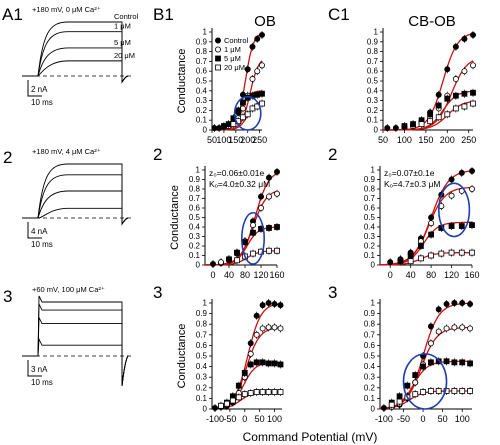  I want to click on scale-bar, so click(34, 230).